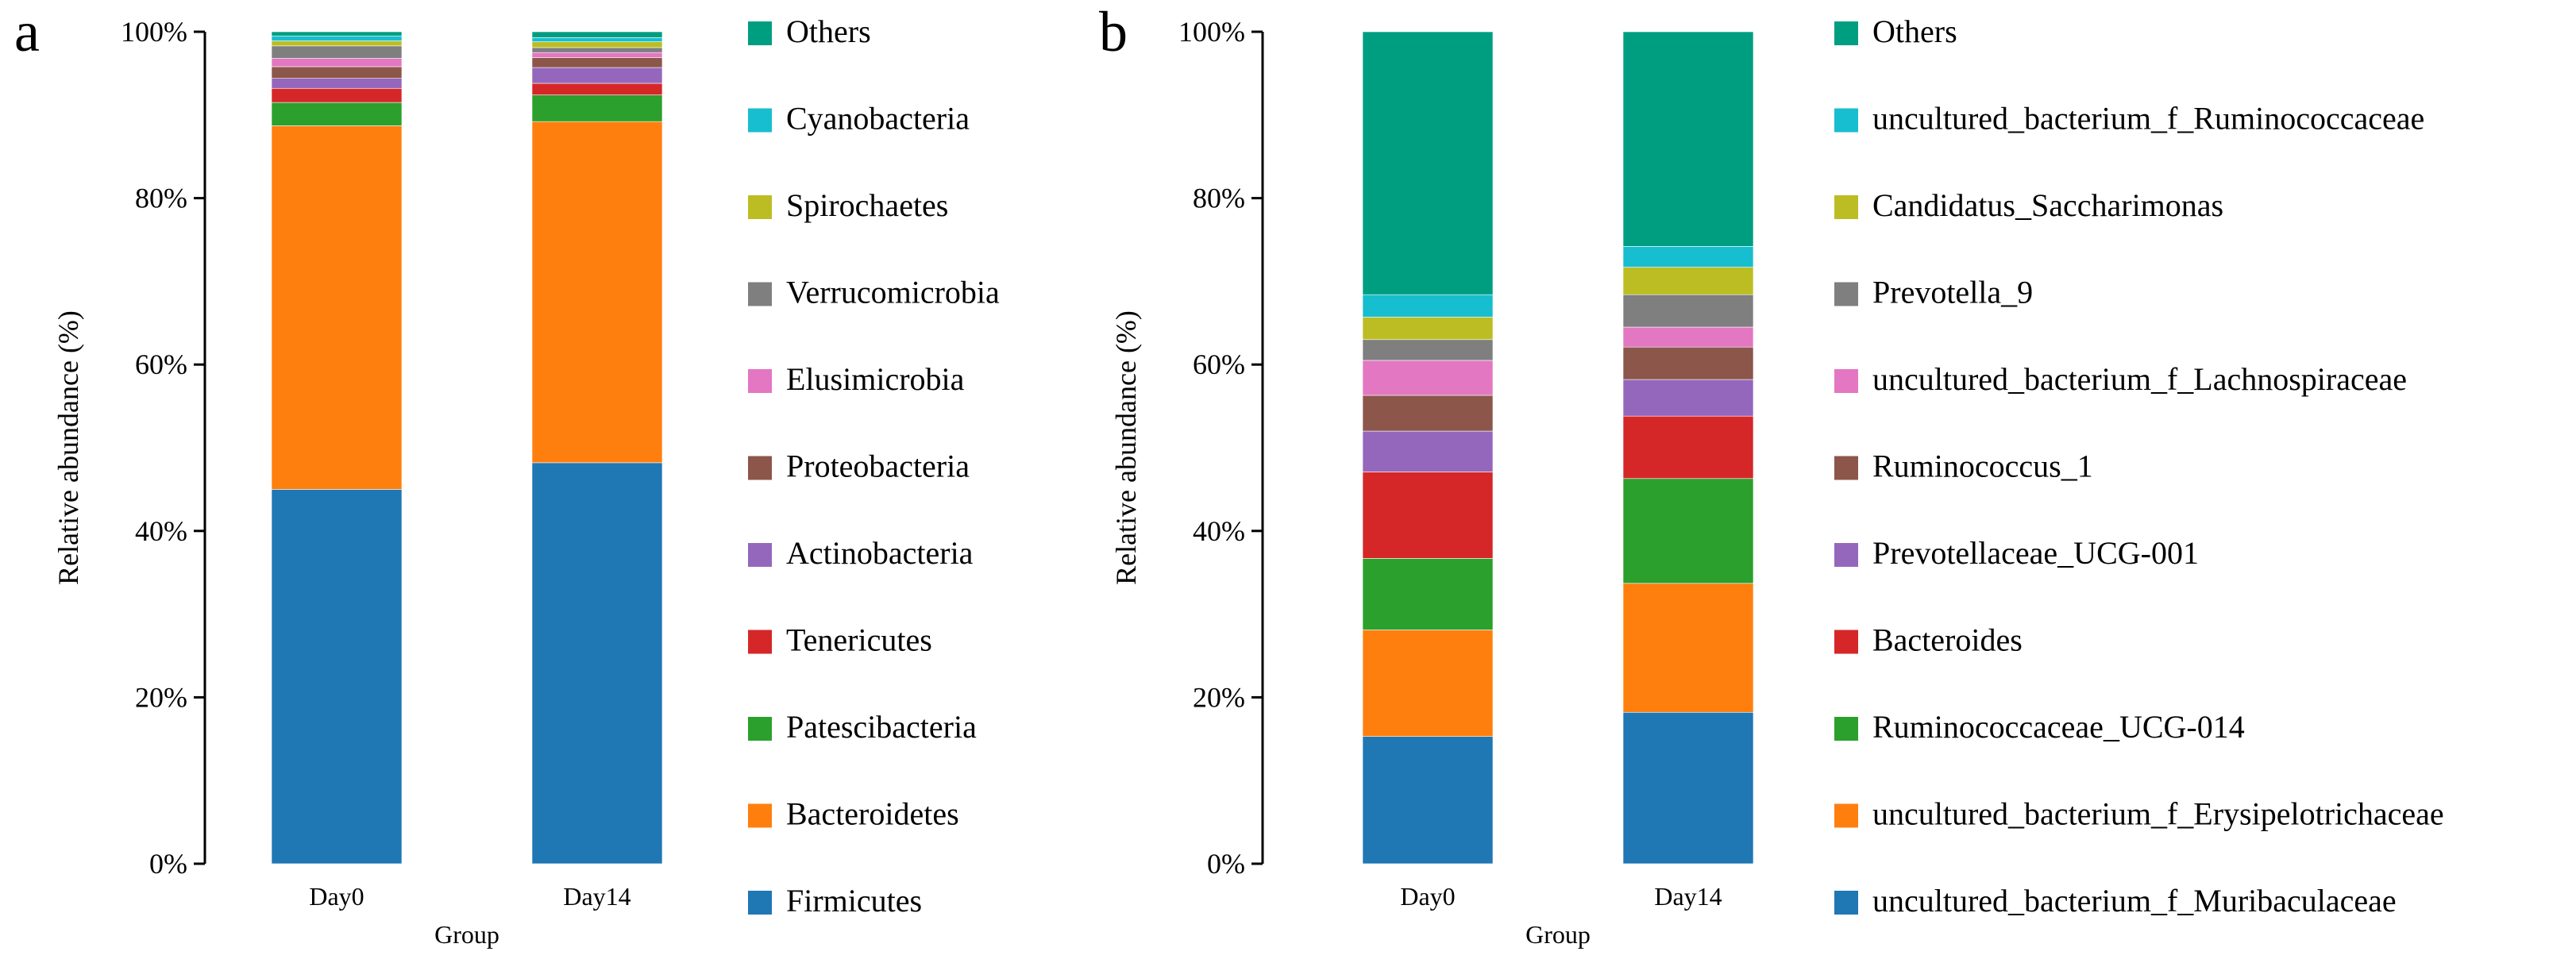 The height and width of the screenshot is (959, 2576). Describe the element at coordinates (2047, 205) in the screenshot. I see `legend-label: Candidatus_Saccharimonas` at that location.